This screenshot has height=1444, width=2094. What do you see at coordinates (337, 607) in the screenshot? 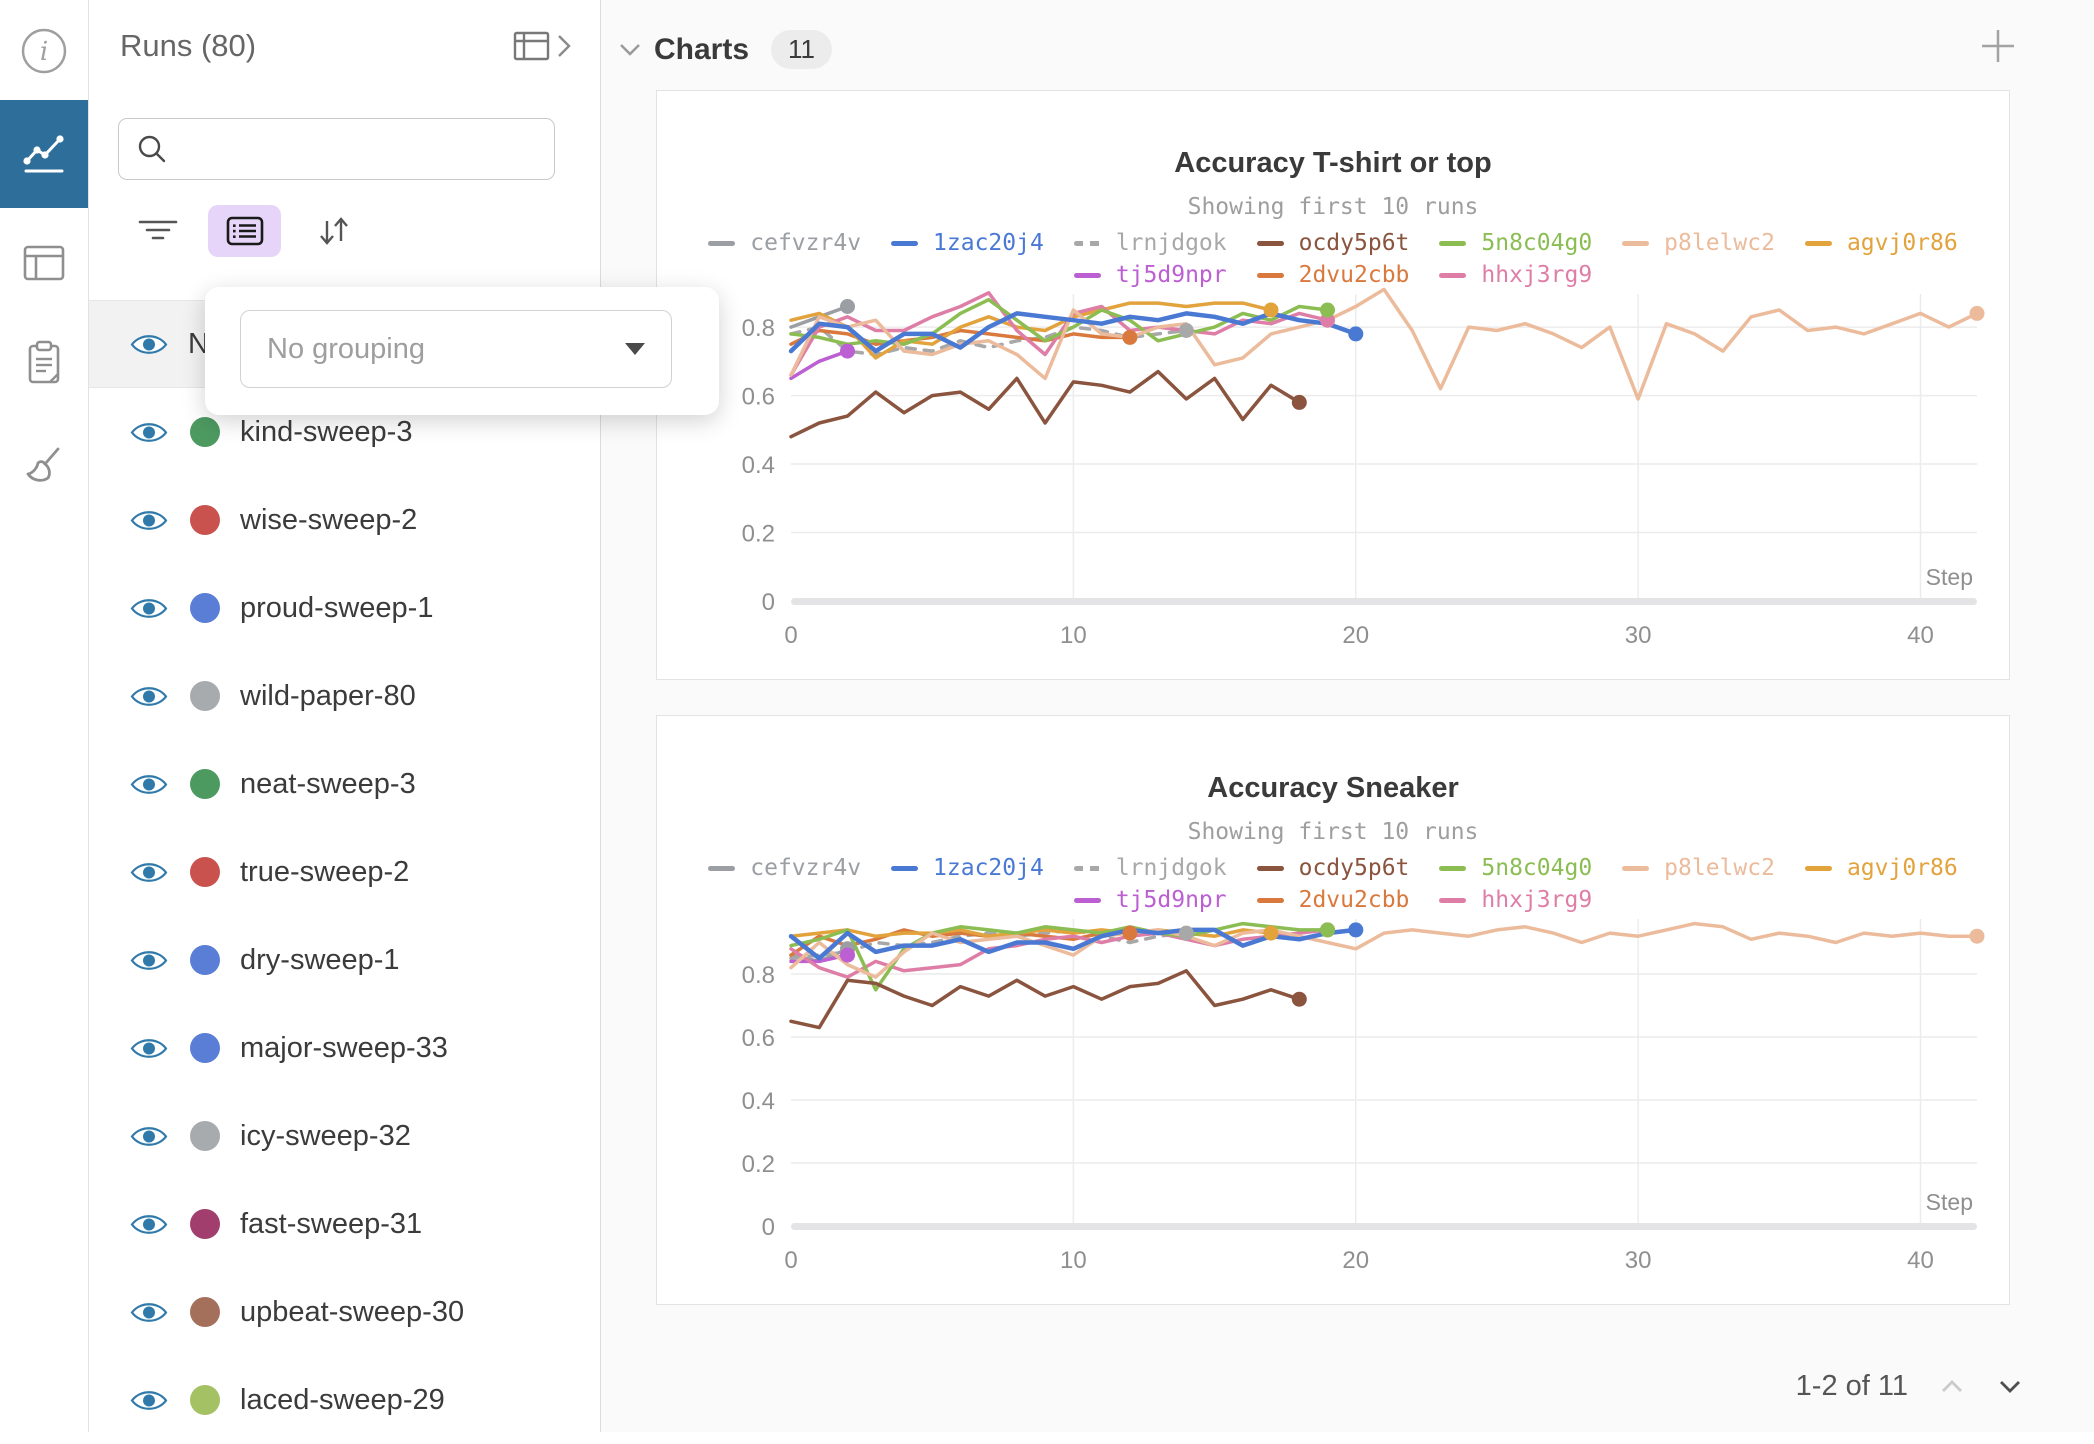
I see `run-name-label: proud-sweep-1` at bounding box center [337, 607].